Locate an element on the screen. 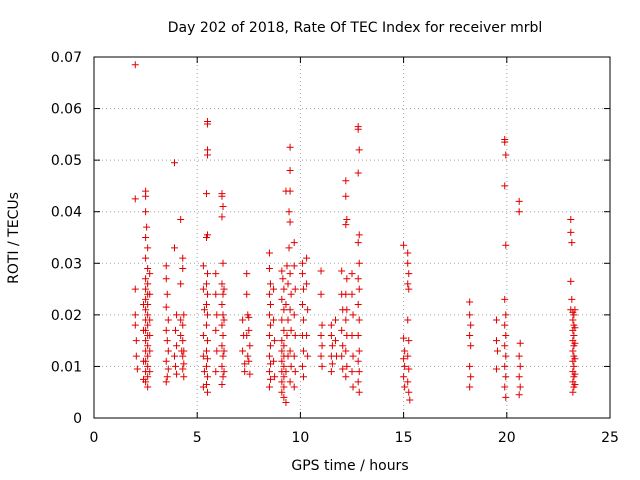 This screenshot has height=480, width=640. y-tick-label: 0.07 is located at coordinates (66, 58).